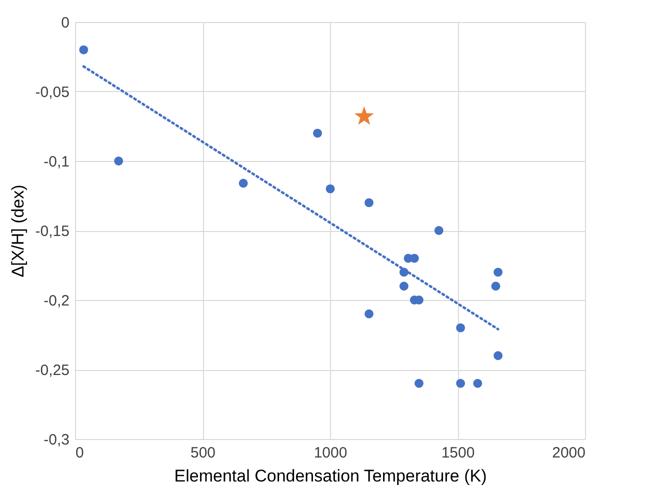  Describe the element at coordinates (57, 301) in the screenshot. I see `y-tick-label: -0,2` at that location.